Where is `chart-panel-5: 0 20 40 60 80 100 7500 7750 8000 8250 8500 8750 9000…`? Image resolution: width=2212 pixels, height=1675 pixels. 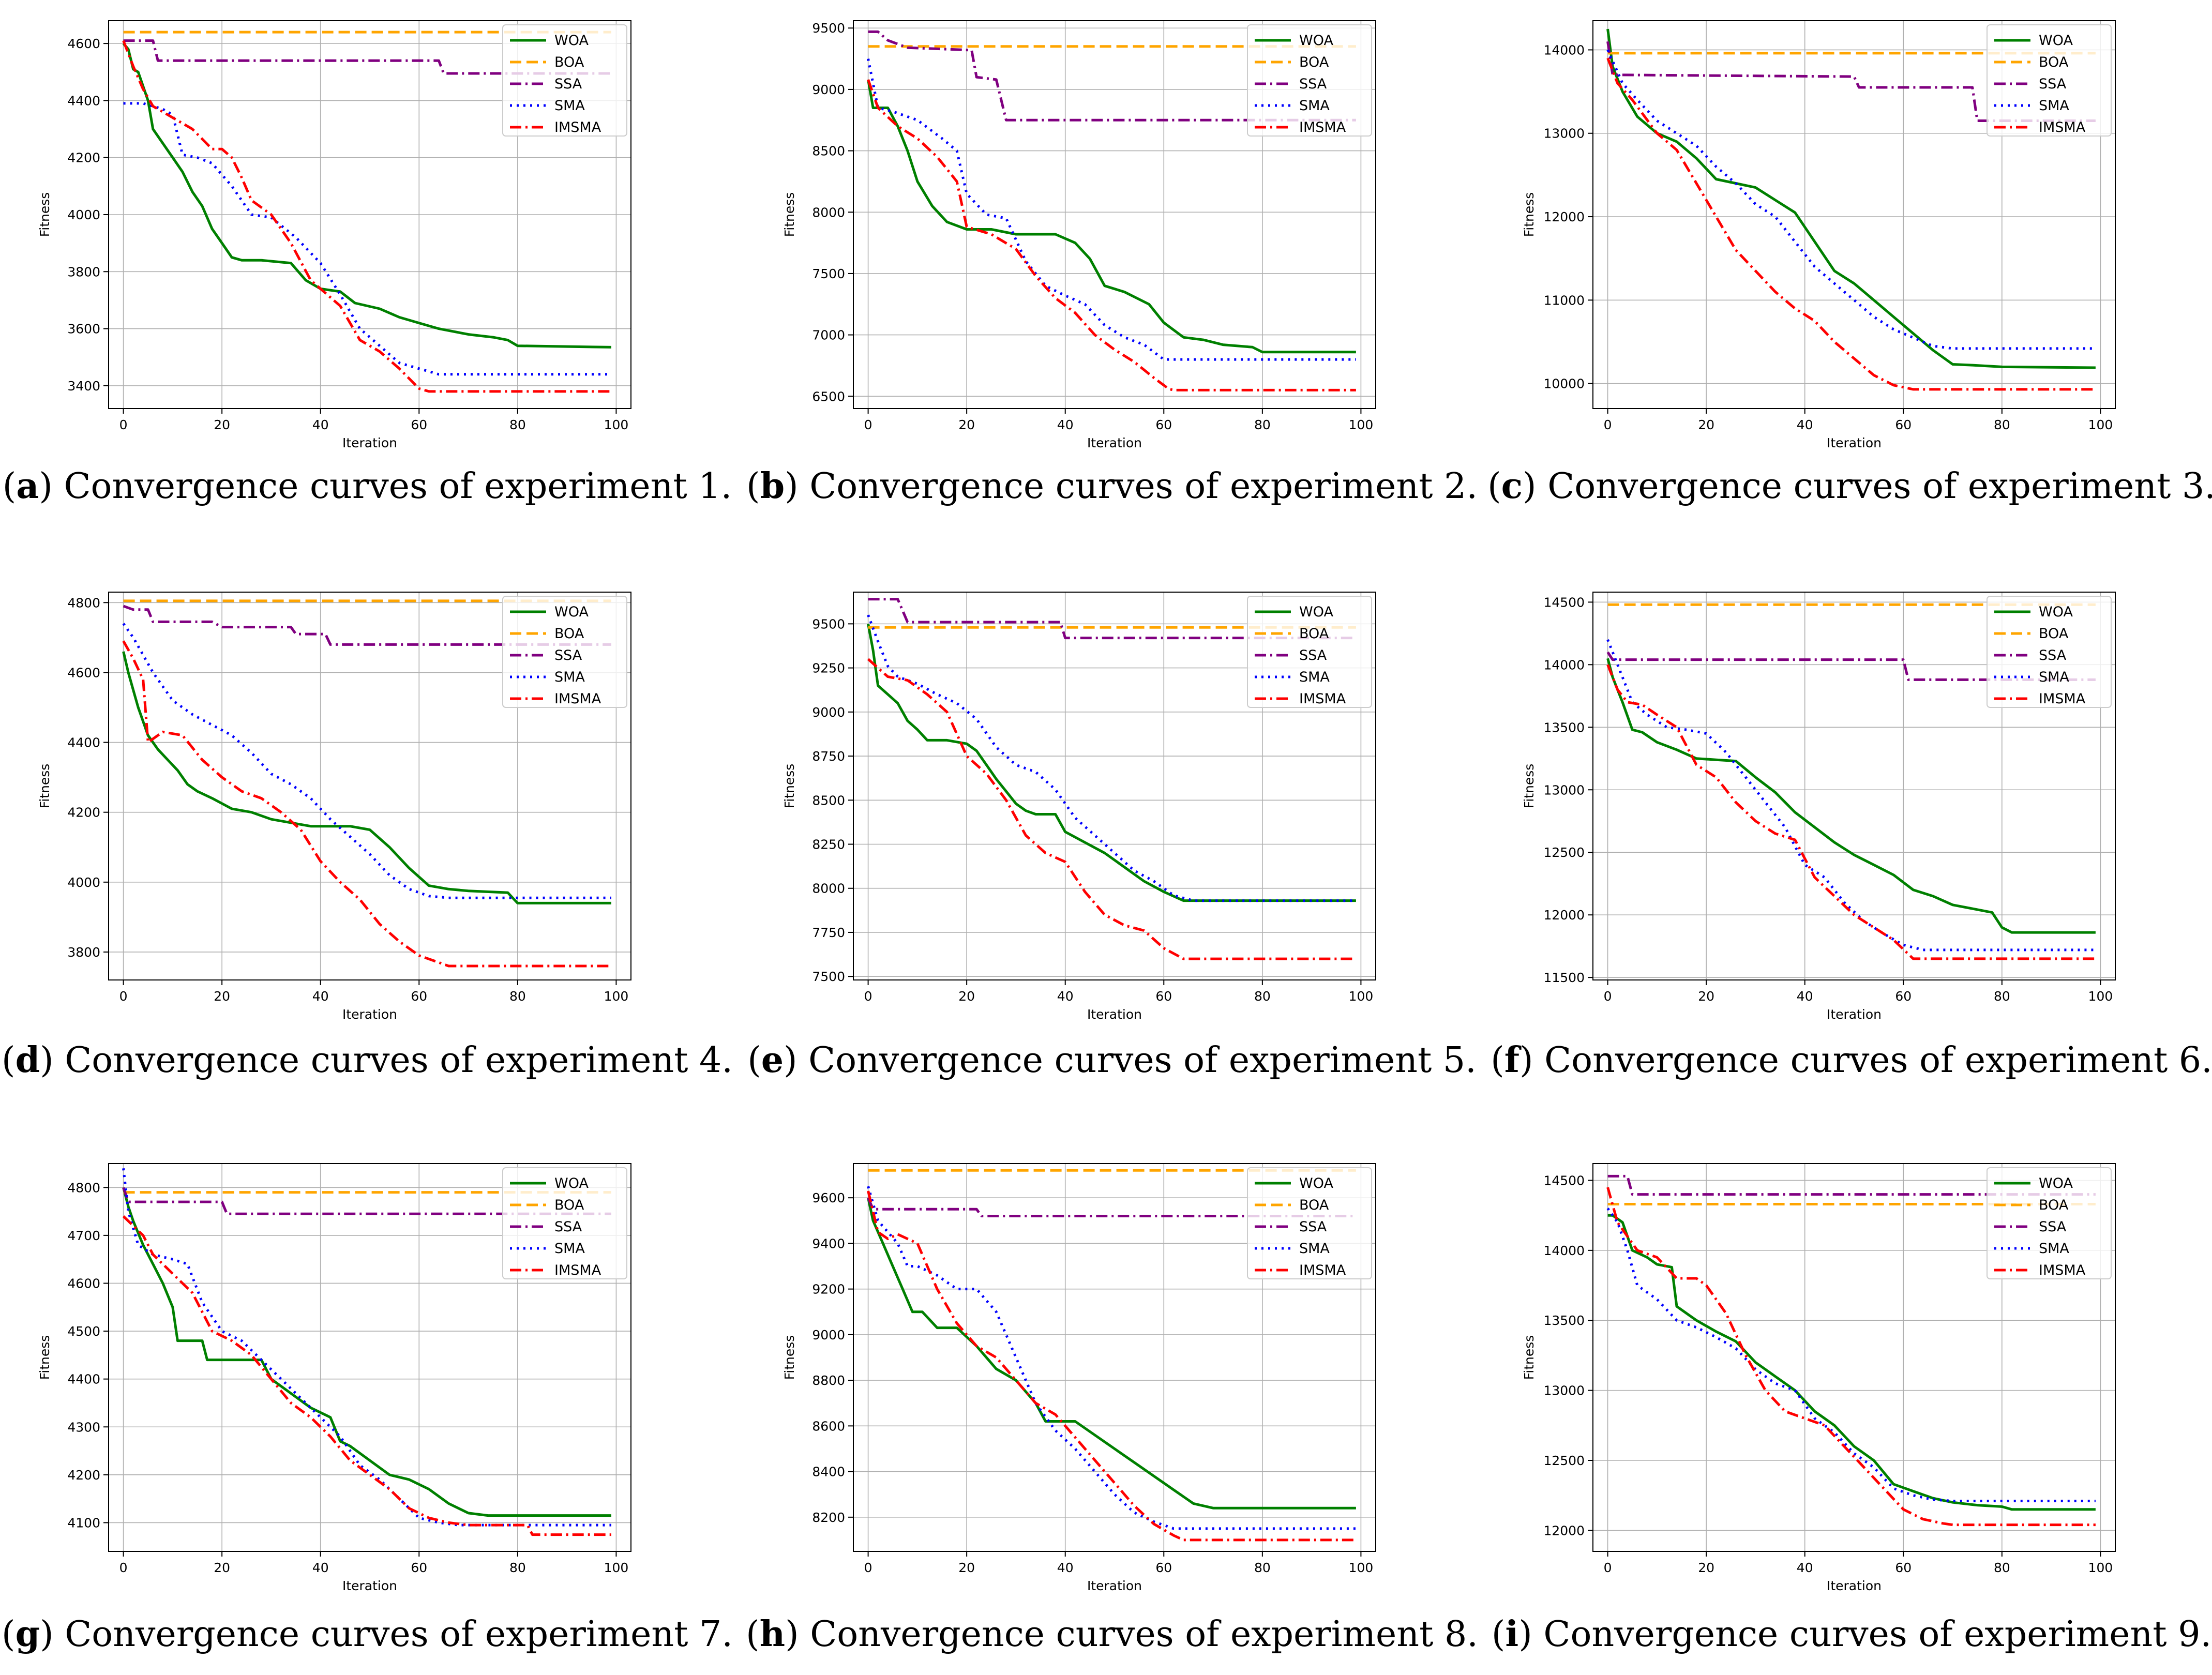 chart-panel-5: 0 20 40 60 80 100 7500 7750 8000 8250 8500 8750 9000… is located at coordinates (1079, 807).